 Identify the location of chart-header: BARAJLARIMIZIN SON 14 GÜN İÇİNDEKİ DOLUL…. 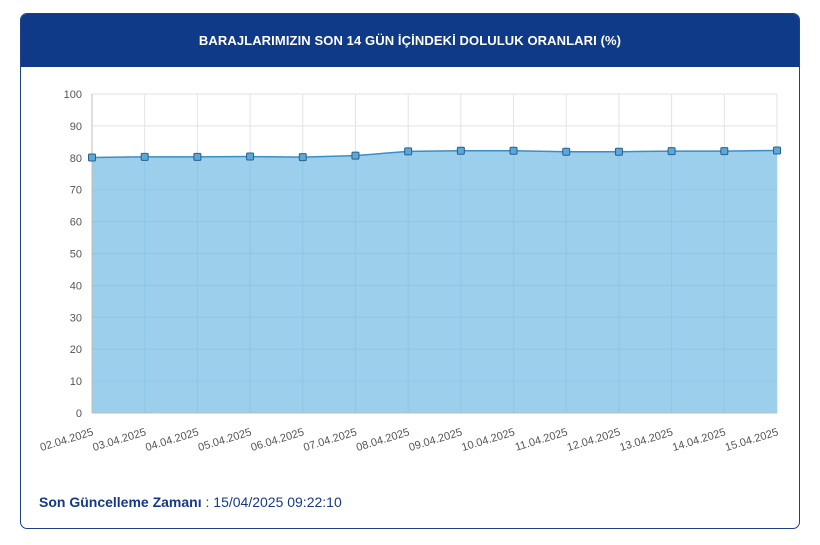
(410, 40).